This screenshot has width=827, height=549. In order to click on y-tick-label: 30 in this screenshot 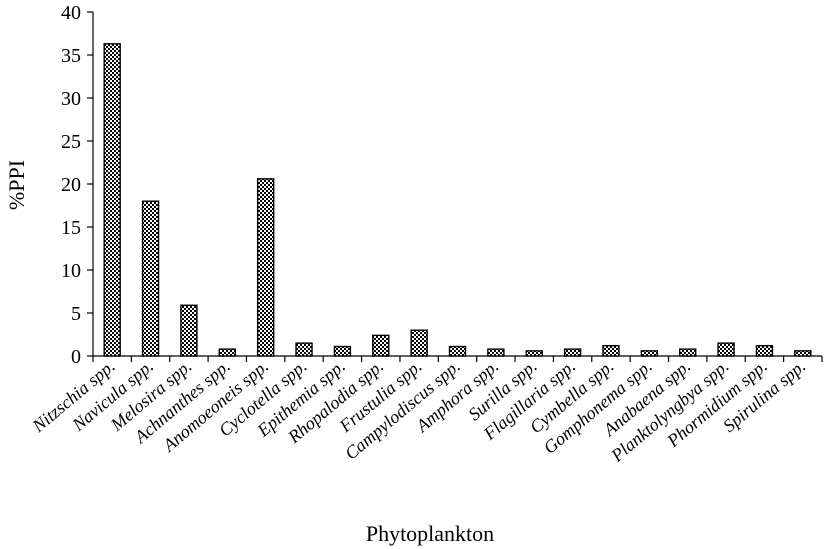, I will do `click(71, 99)`.